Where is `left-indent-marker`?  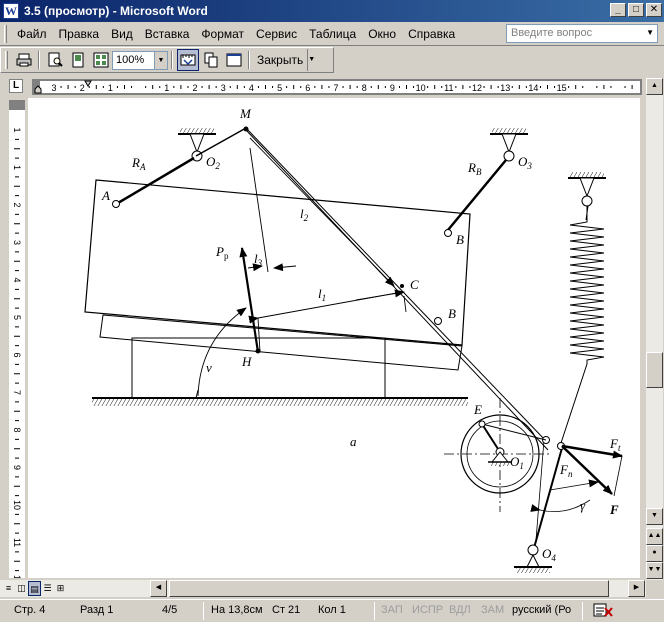 left-indent-marker is located at coordinates (38, 89).